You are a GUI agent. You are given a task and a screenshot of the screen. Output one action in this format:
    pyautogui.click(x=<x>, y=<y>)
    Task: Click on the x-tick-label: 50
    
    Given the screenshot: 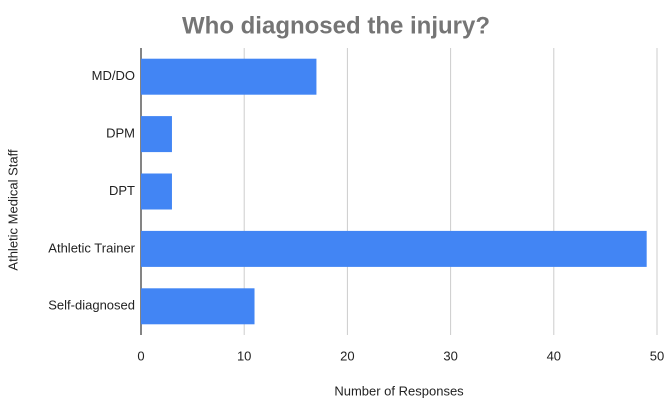 What is the action you would take?
    pyautogui.click(x=657, y=355)
    